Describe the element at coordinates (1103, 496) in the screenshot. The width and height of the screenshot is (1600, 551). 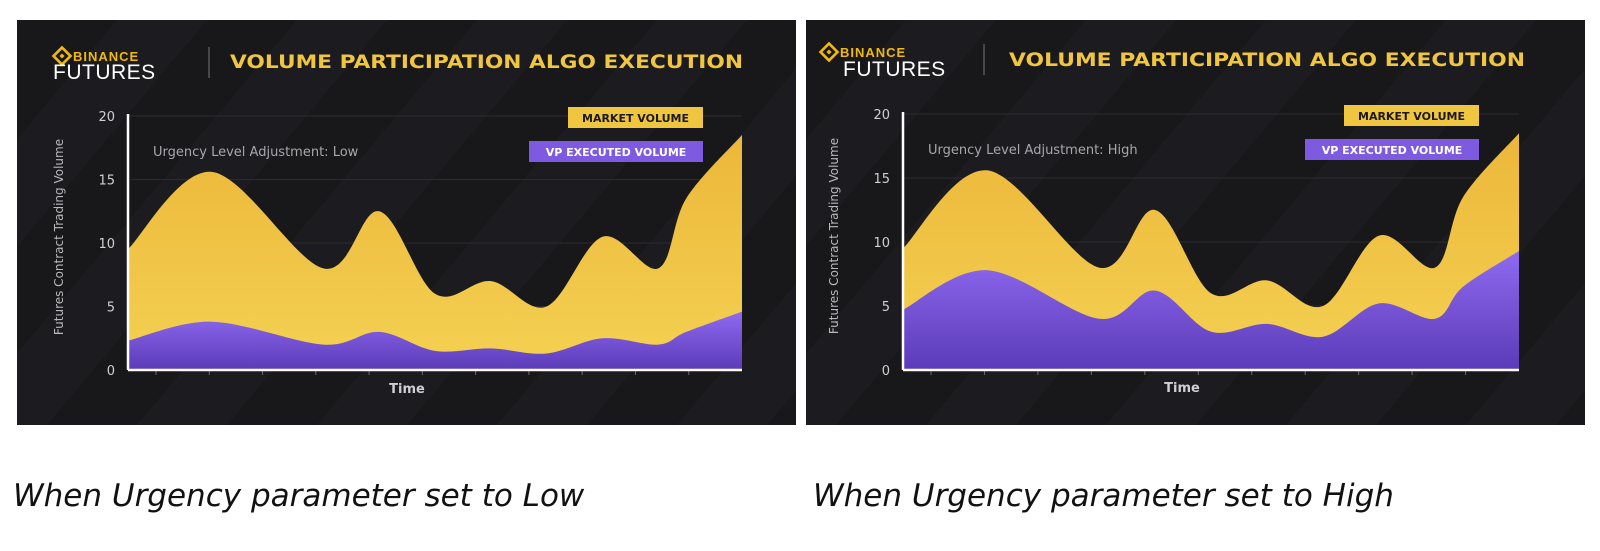
I see `caption-high: When Urgency parameter set to High` at that location.